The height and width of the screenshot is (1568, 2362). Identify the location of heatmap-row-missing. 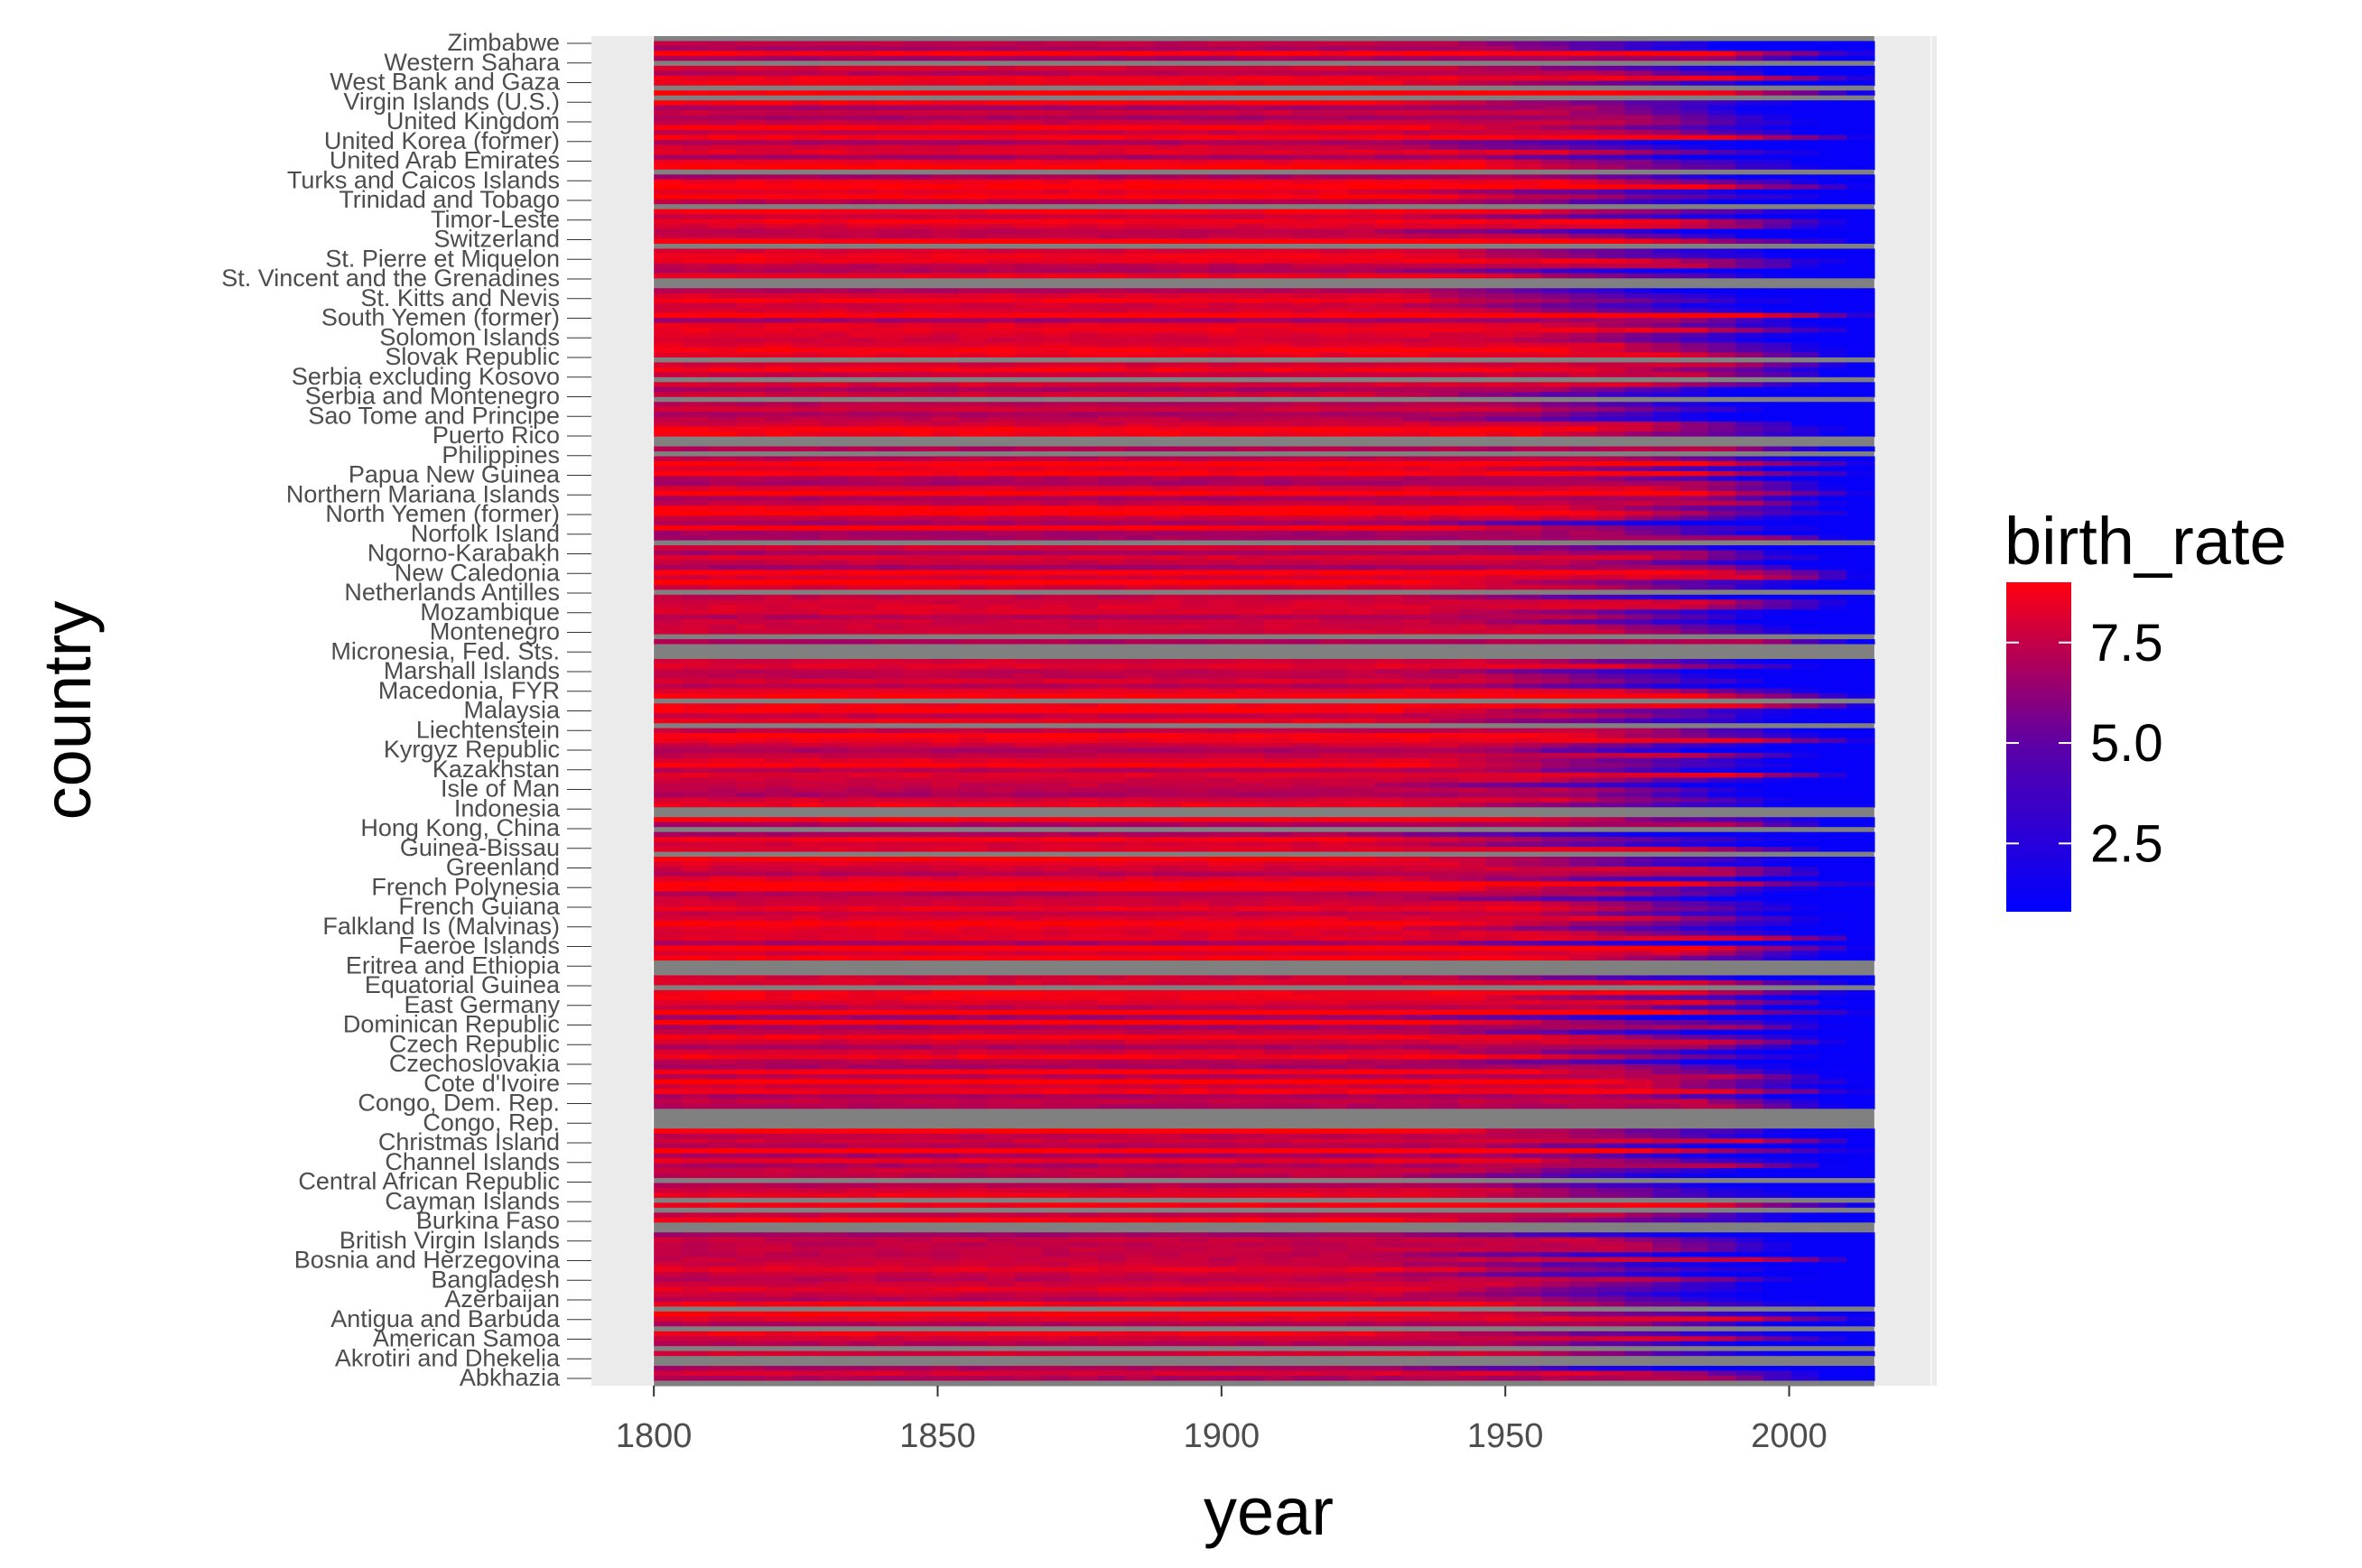
(1264, 63).